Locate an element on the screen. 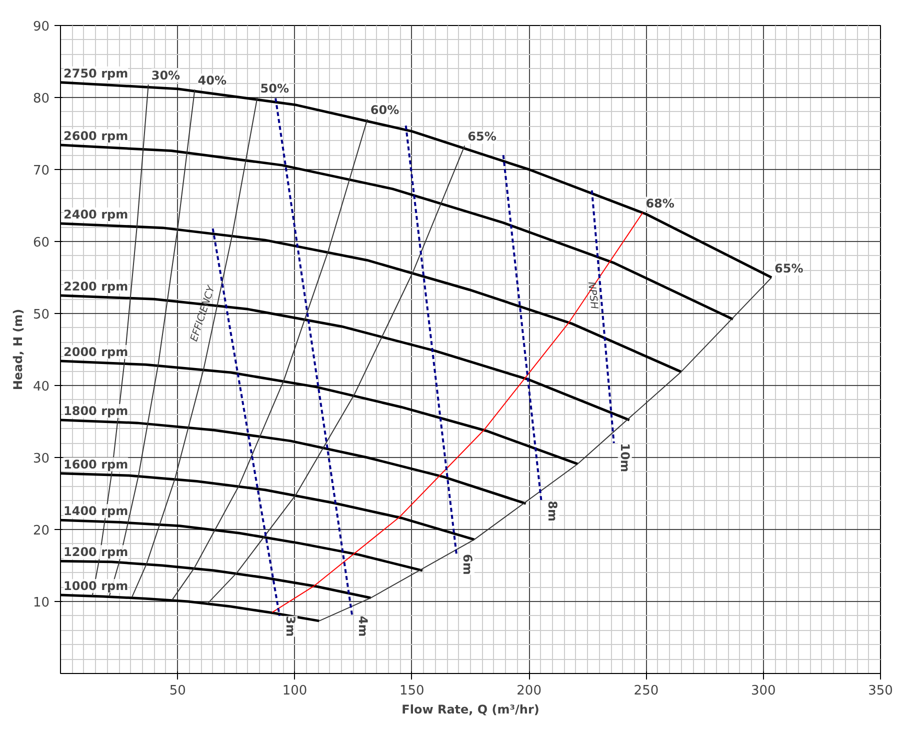 This screenshot has height=735, width=906. x-tick-label: 350 is located at coordinates (880, 691).